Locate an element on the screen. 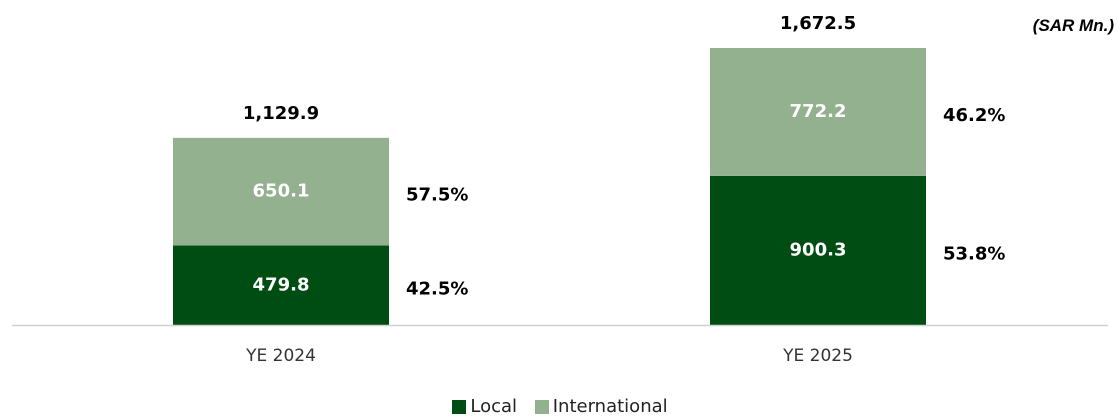 This screenshot has width=1120, height=420. legend-item-international: International is located at coordinates (601, 406).